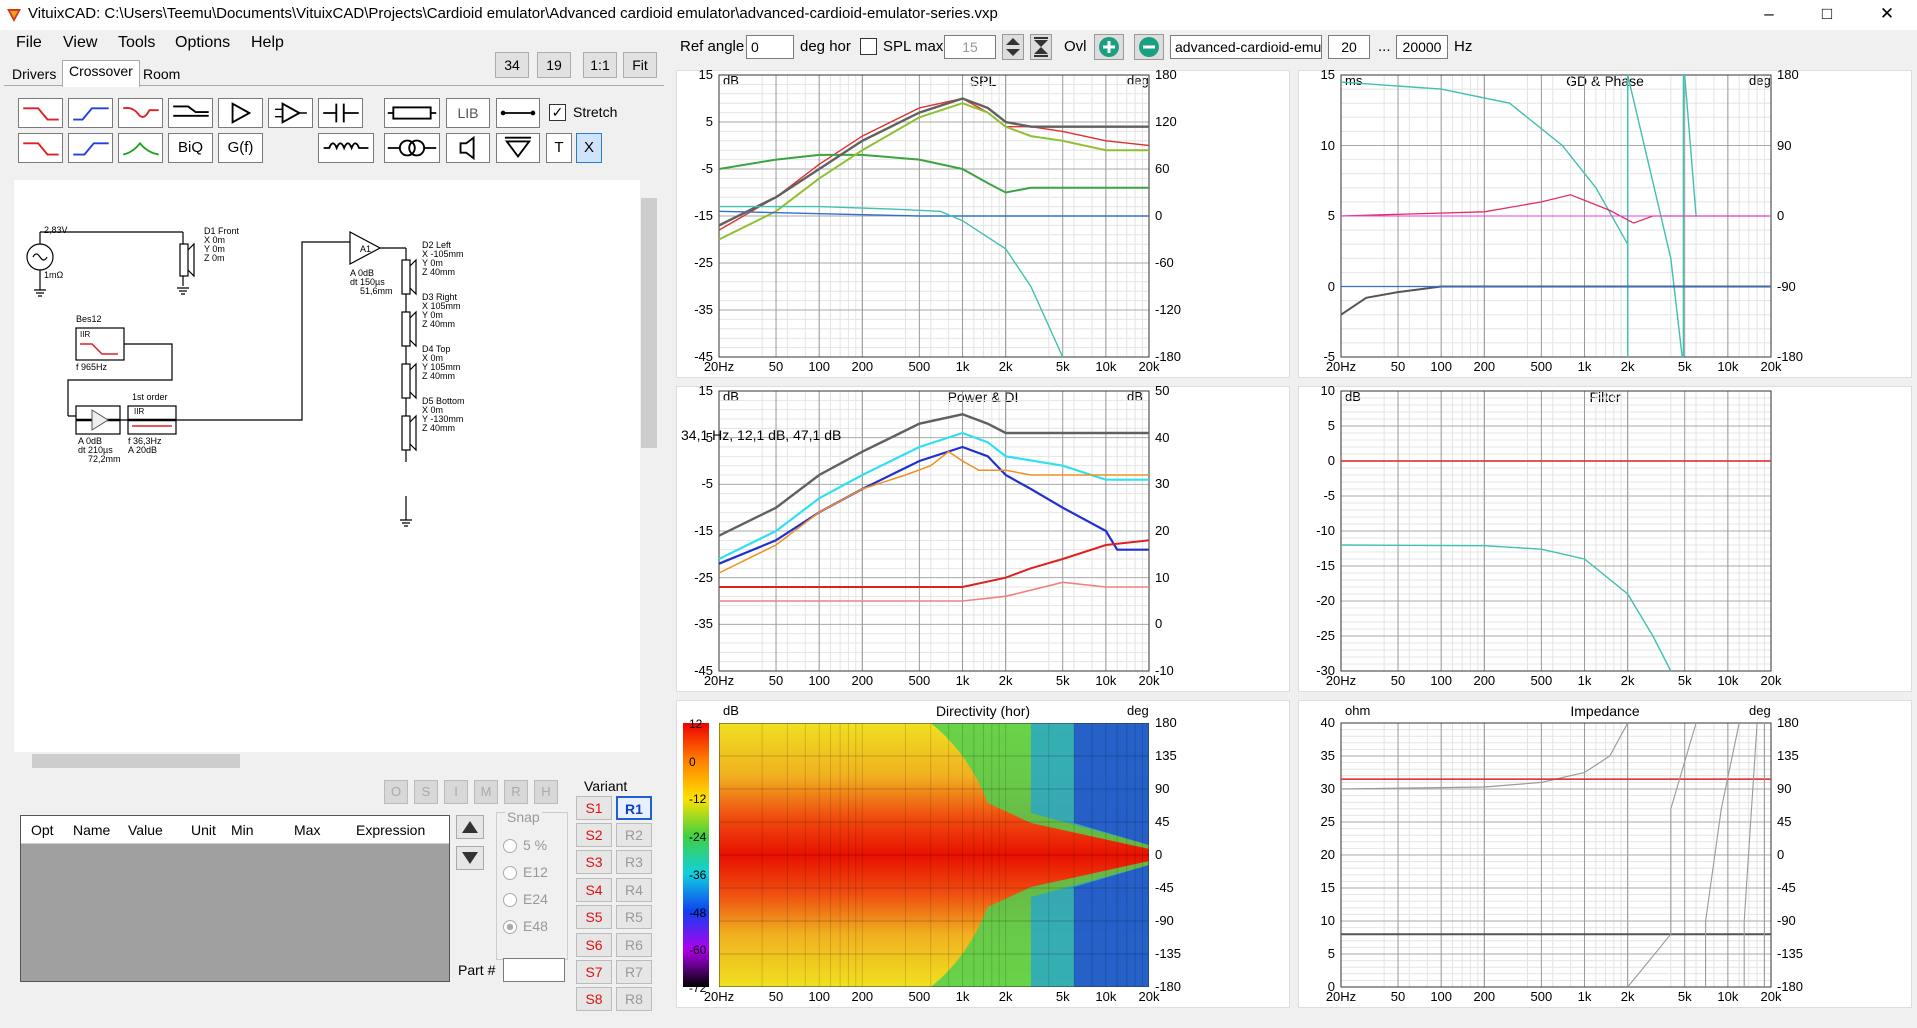 This screenshot has height=1028, width=1917. What do you see at coordinates (634, 835) in the screenshot?
I see `variant-r2: R2` at bounding box center [634, 835].